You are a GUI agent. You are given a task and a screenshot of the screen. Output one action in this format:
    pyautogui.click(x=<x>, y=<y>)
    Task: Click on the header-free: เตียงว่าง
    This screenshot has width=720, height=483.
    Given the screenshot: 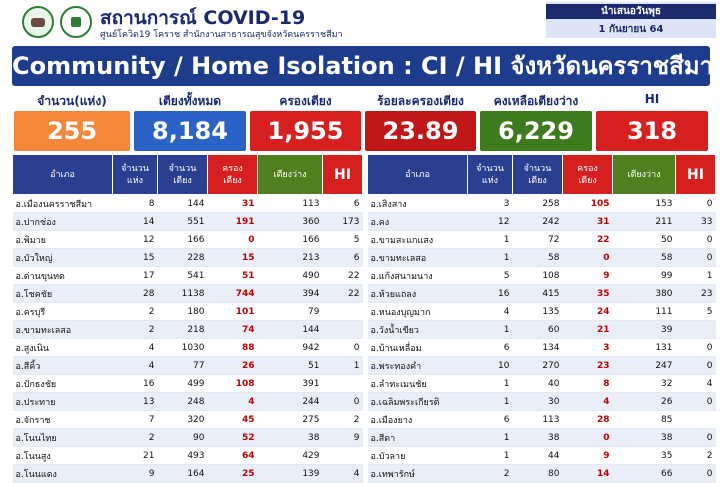 What is the action you would take?
    pyautogui.click(x=644, y=174)
    